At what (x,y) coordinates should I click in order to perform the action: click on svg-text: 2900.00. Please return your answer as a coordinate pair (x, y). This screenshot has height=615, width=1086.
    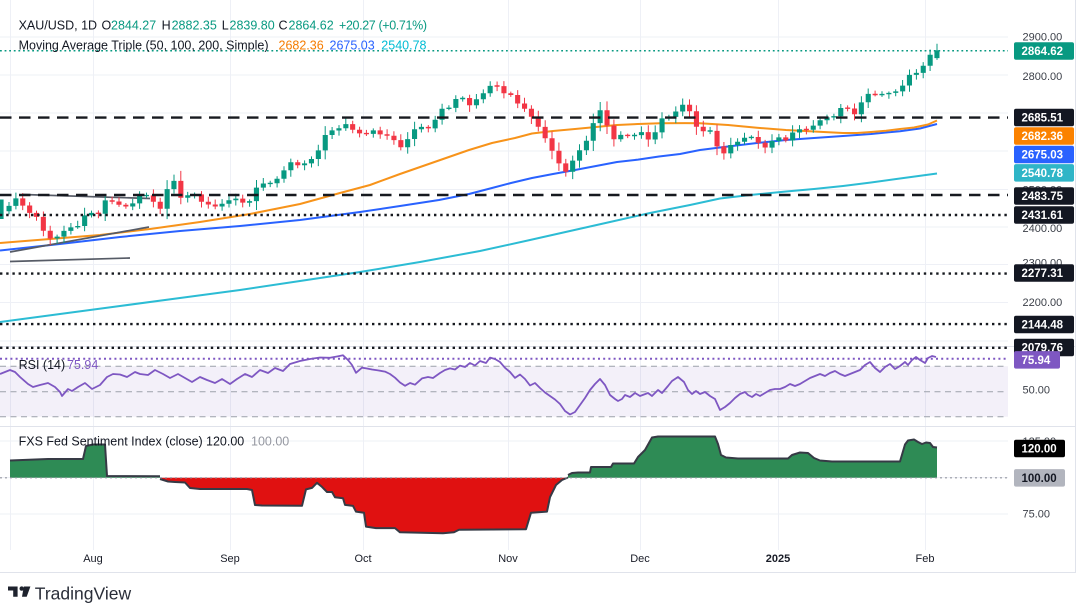
    Looking at the image, I should click on (1043, 38).